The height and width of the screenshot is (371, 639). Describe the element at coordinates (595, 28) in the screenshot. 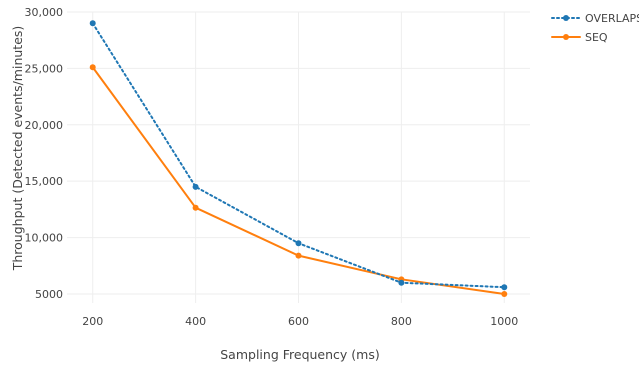

I see `legend: OVERLAPS SEQ` at that location.